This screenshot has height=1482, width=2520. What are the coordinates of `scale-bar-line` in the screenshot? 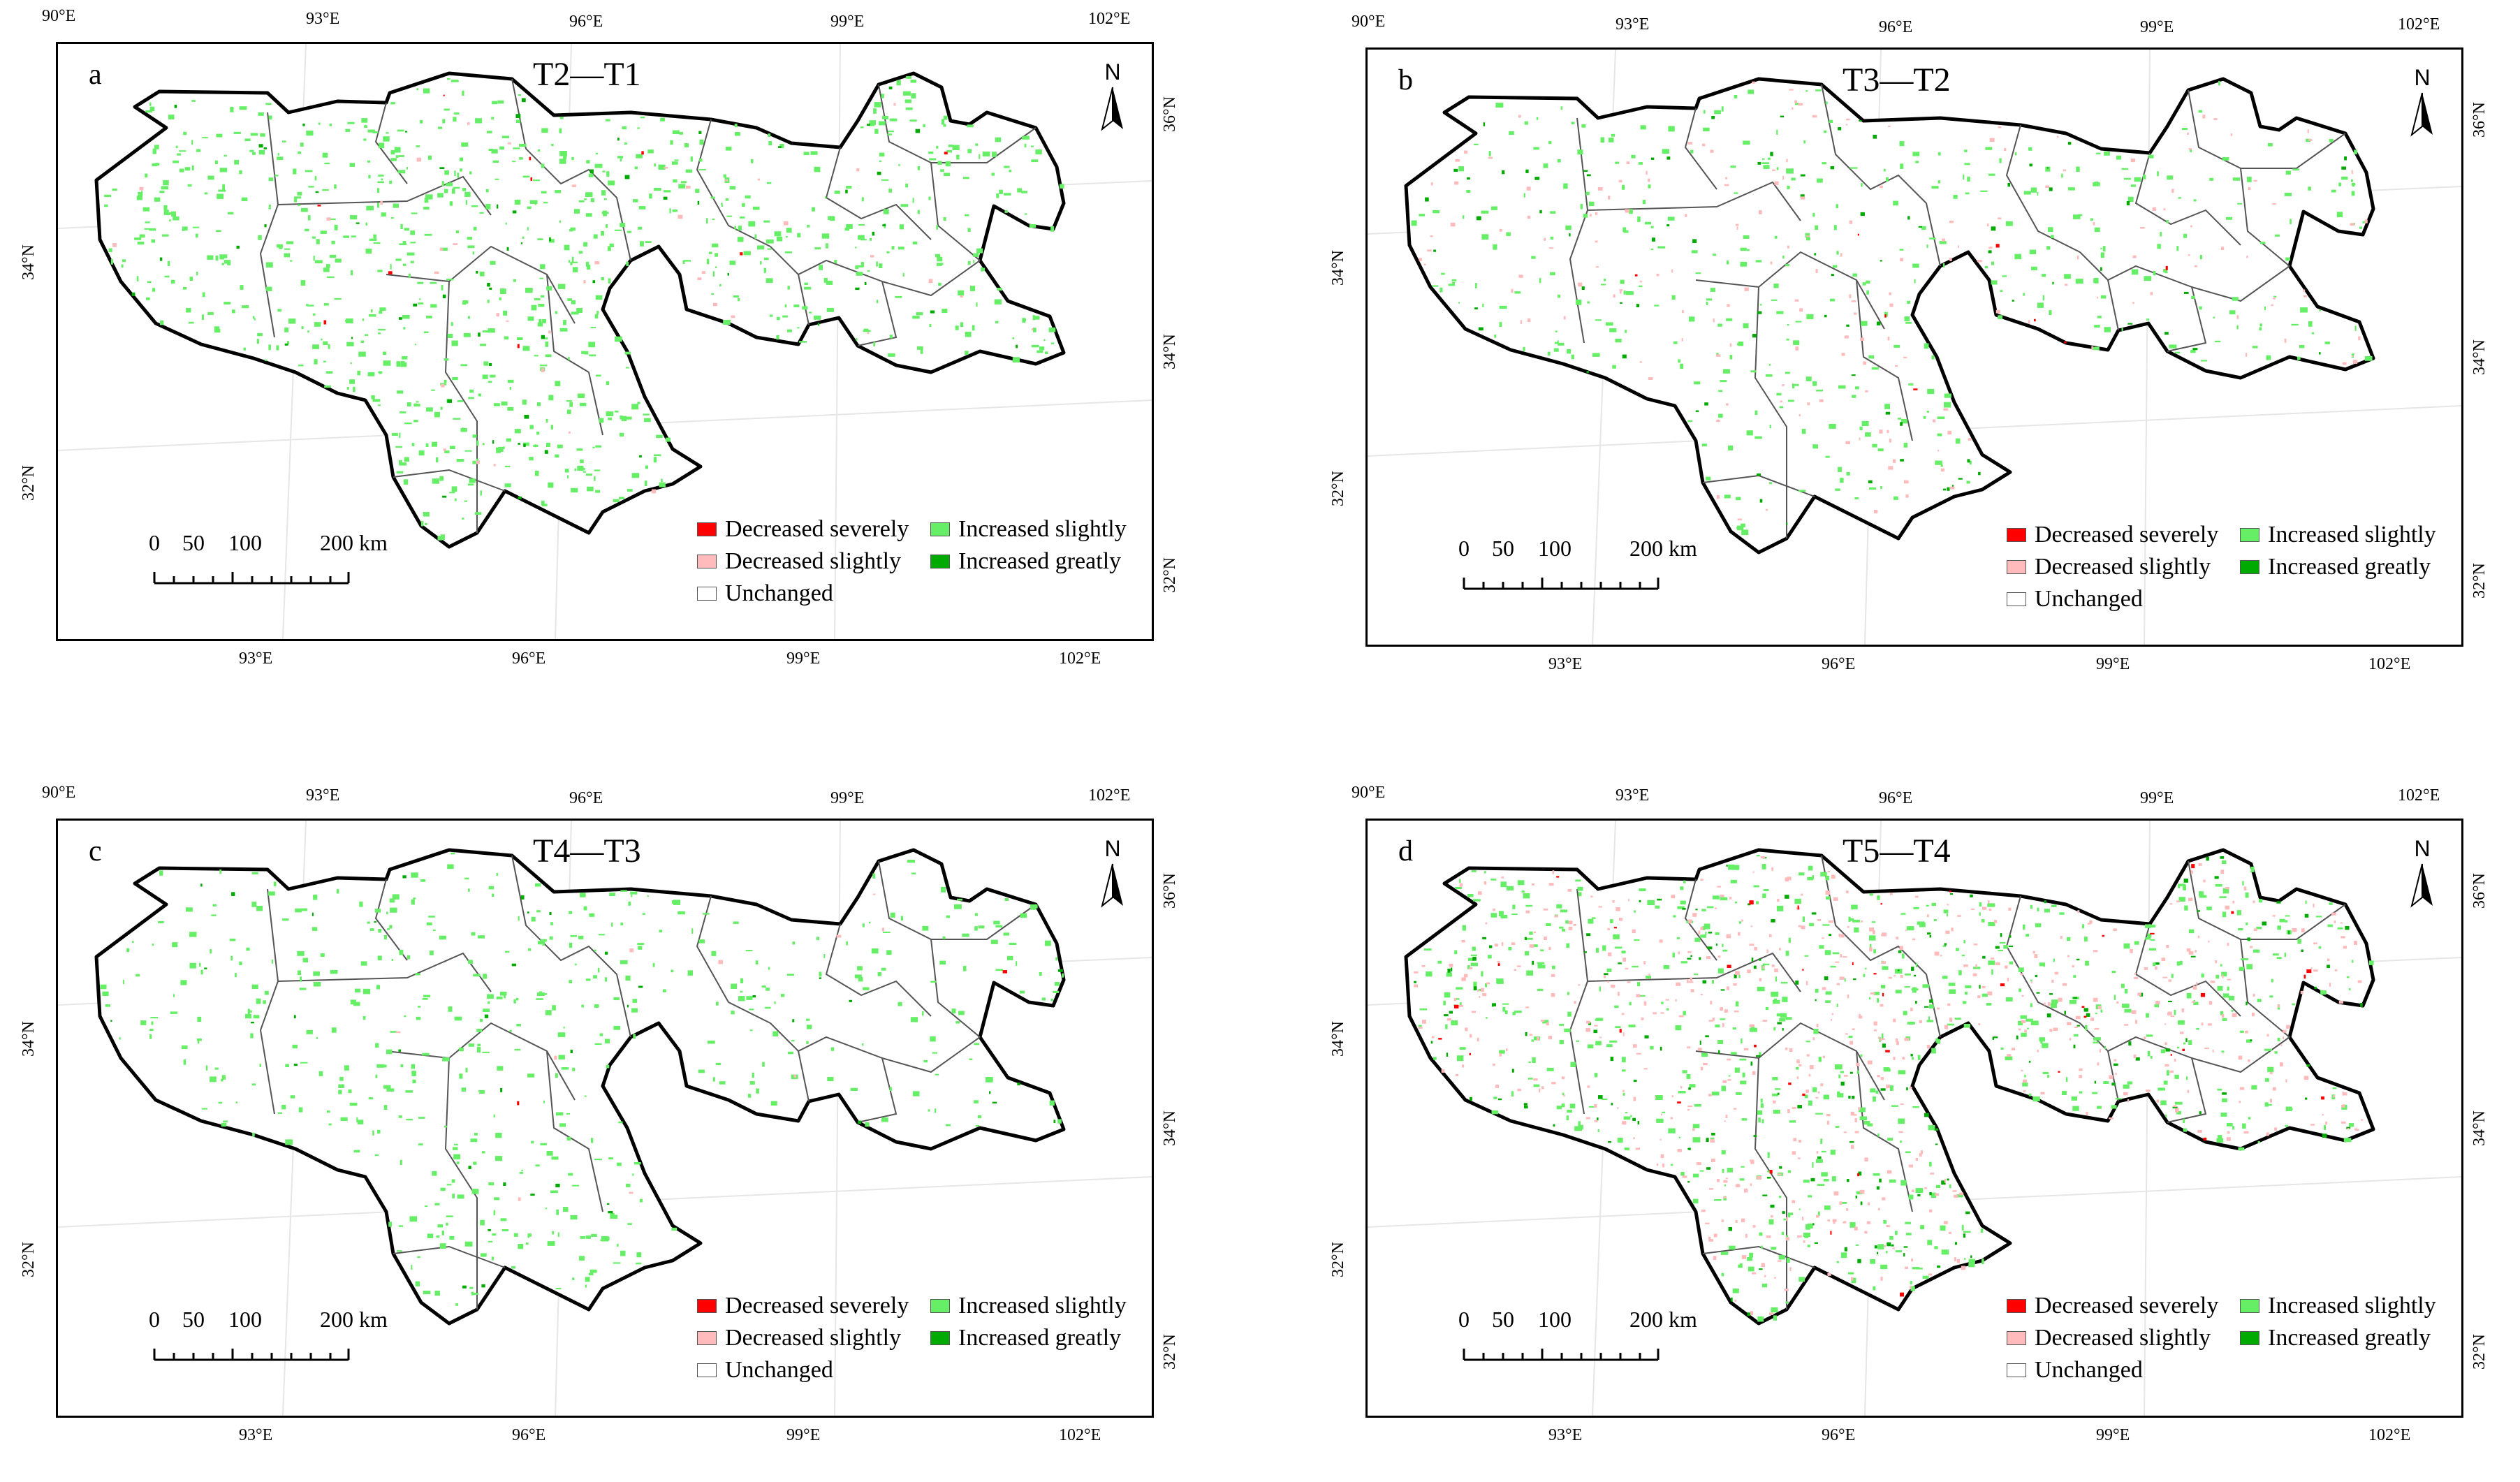 It's located at (252, 1355).